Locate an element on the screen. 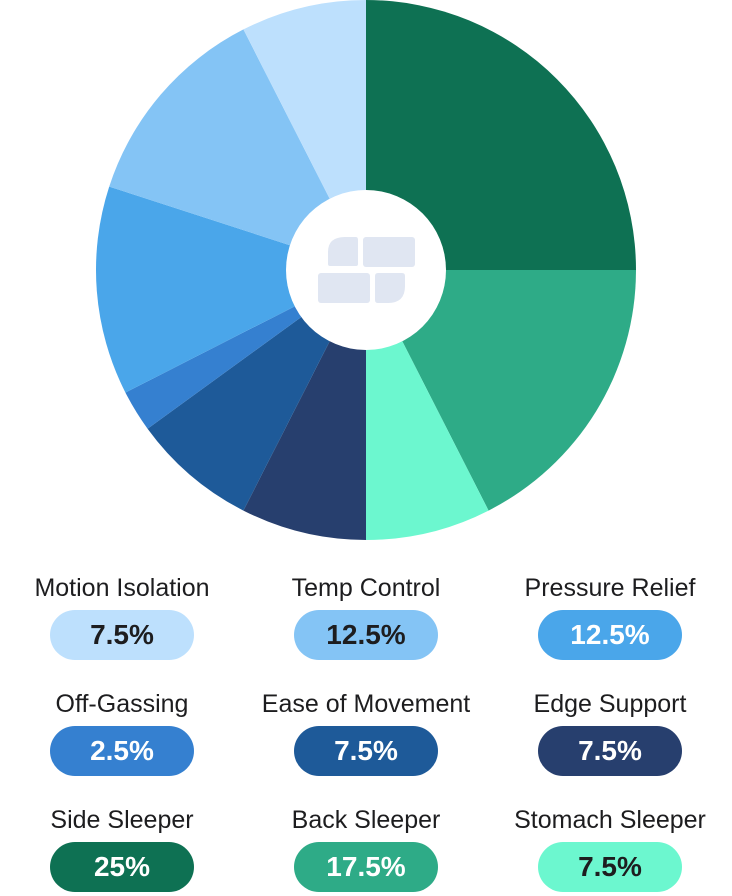 This screenshot has width=732, height=896. legend-value-pill: 17.5% is located at coordinates (366, 867).